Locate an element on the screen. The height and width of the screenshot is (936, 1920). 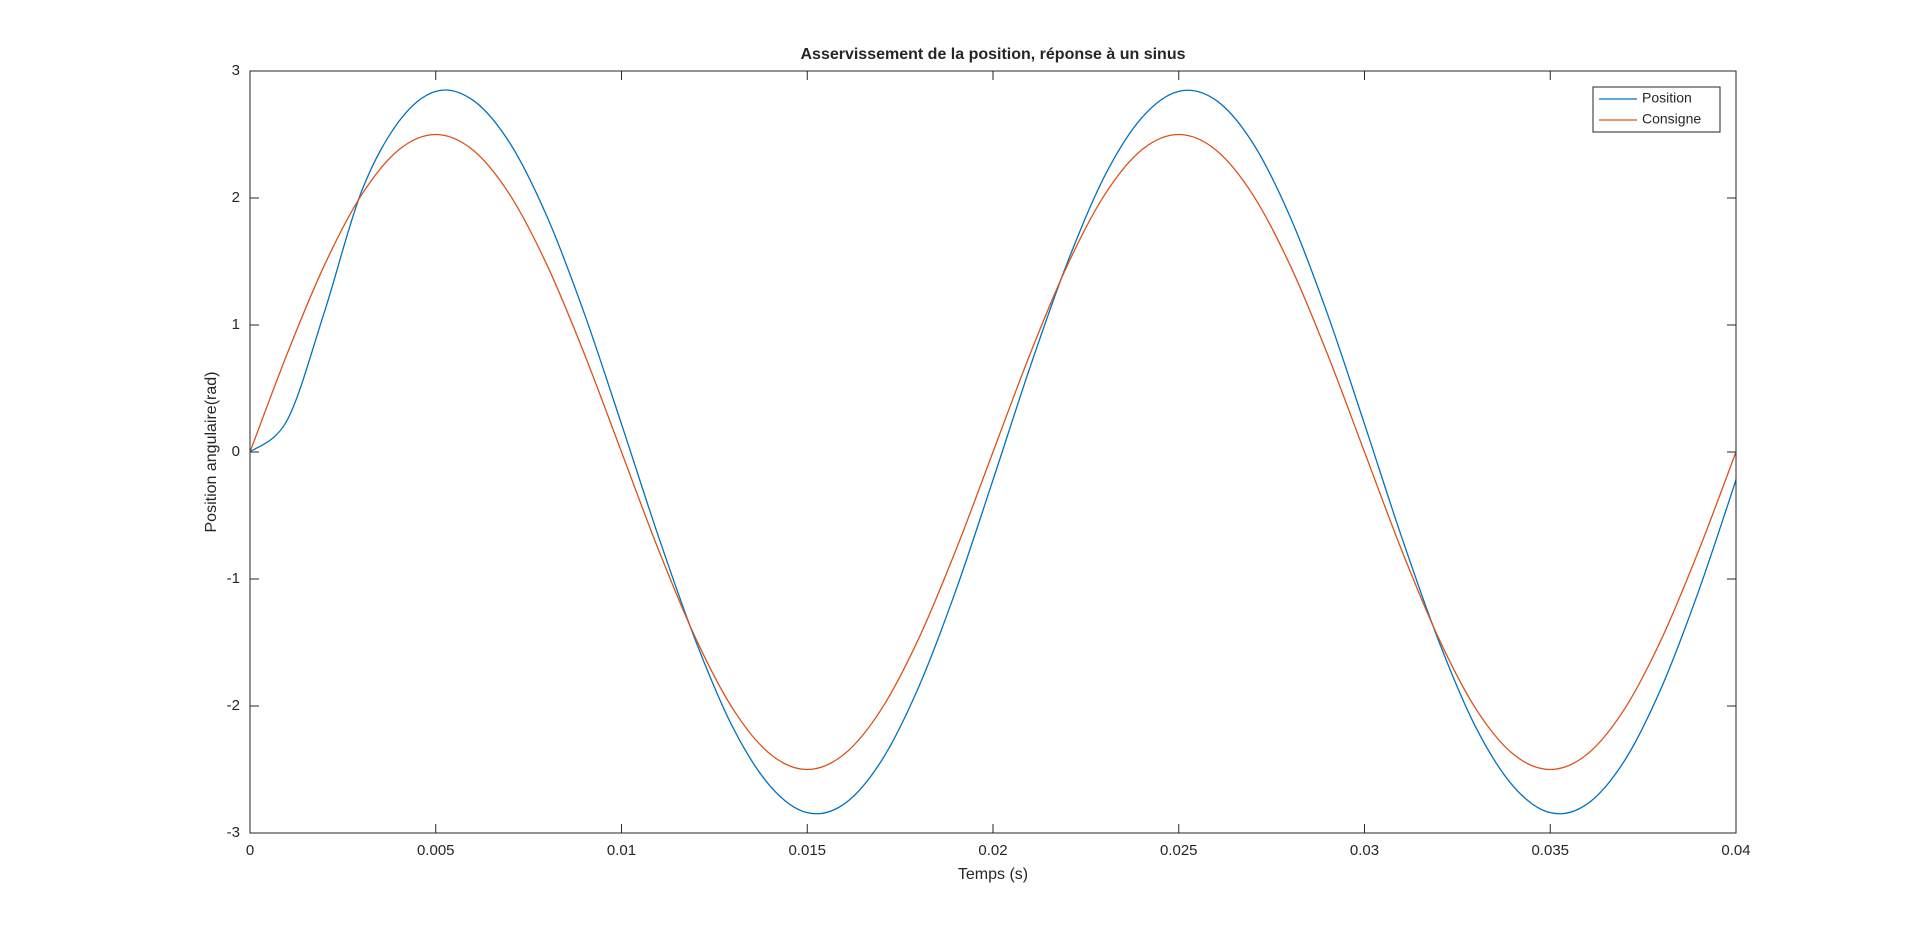
y-tick-label: 0 is located at coordinates (236, 451).